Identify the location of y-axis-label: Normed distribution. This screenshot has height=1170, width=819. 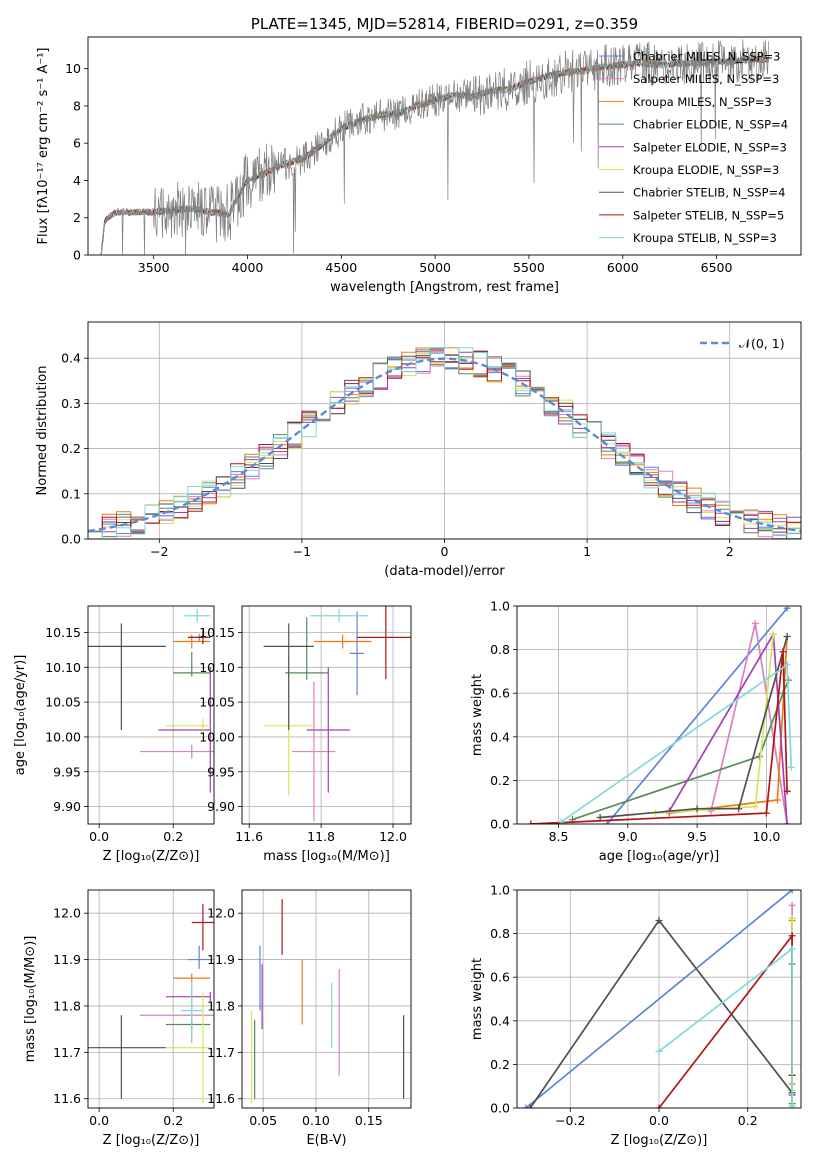
(42, 431).